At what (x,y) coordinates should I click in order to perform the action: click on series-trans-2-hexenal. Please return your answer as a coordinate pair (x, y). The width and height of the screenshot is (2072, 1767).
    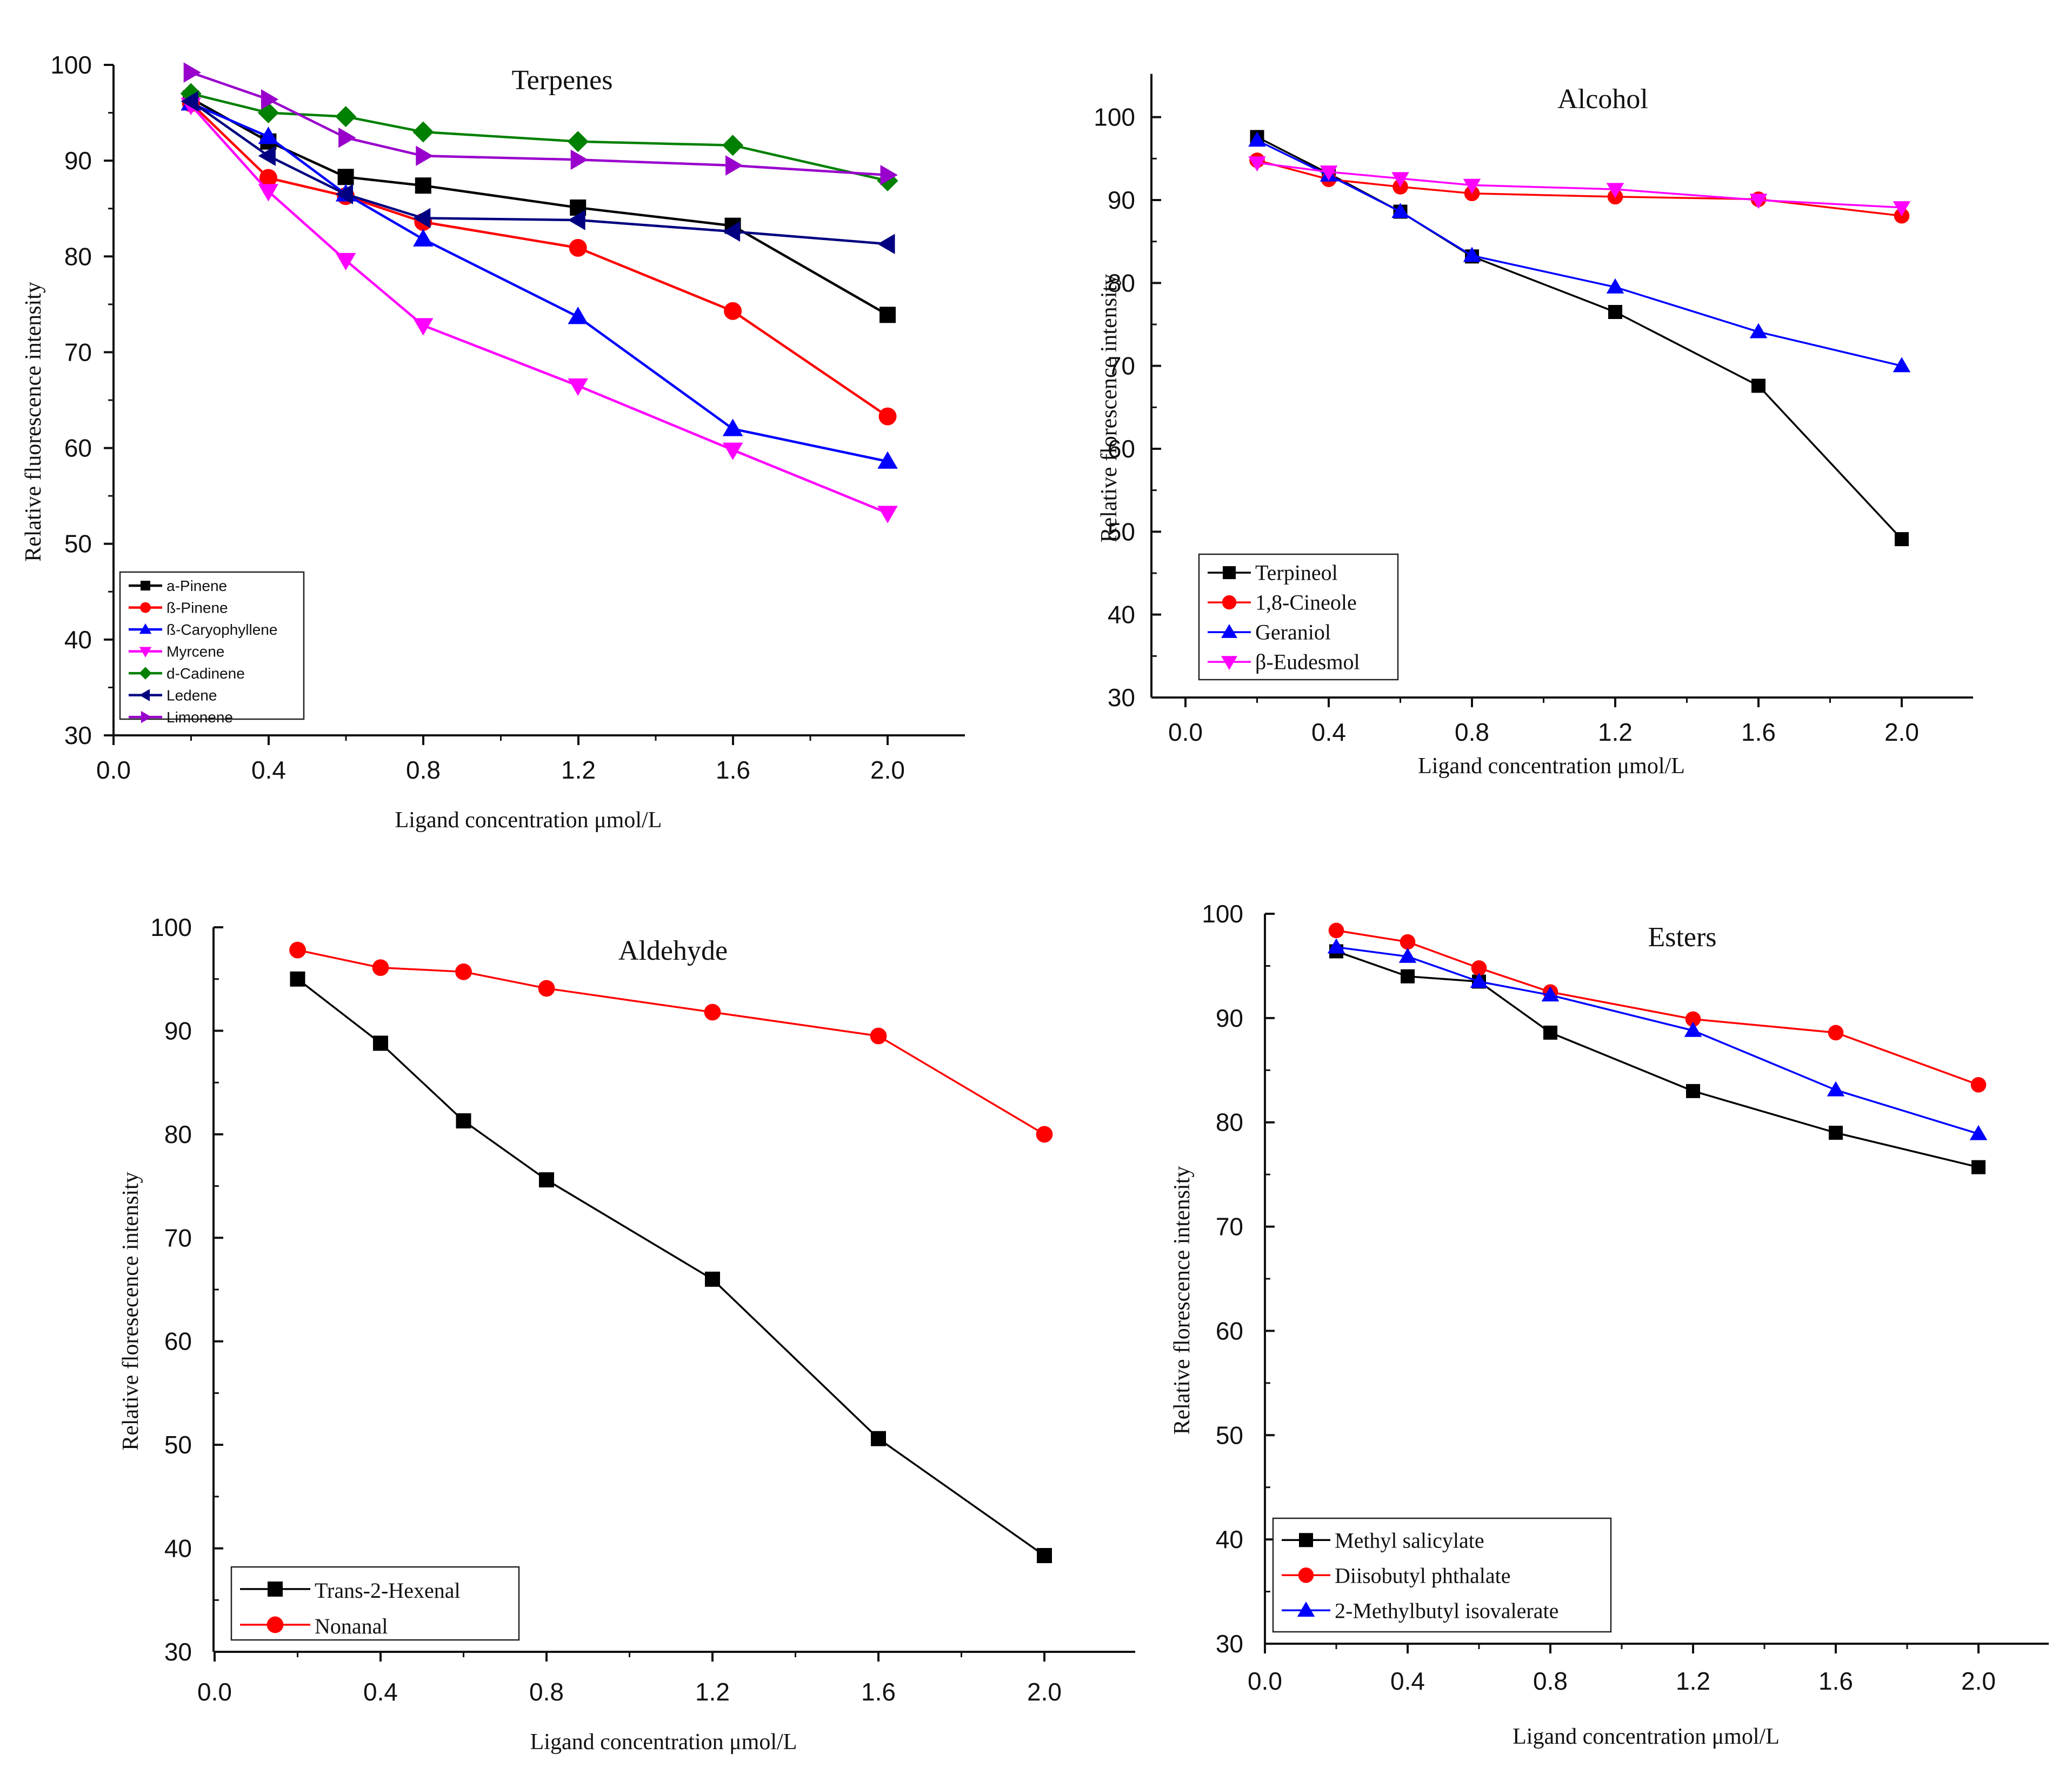
    Looking at the image, I should click on (671, 1267).